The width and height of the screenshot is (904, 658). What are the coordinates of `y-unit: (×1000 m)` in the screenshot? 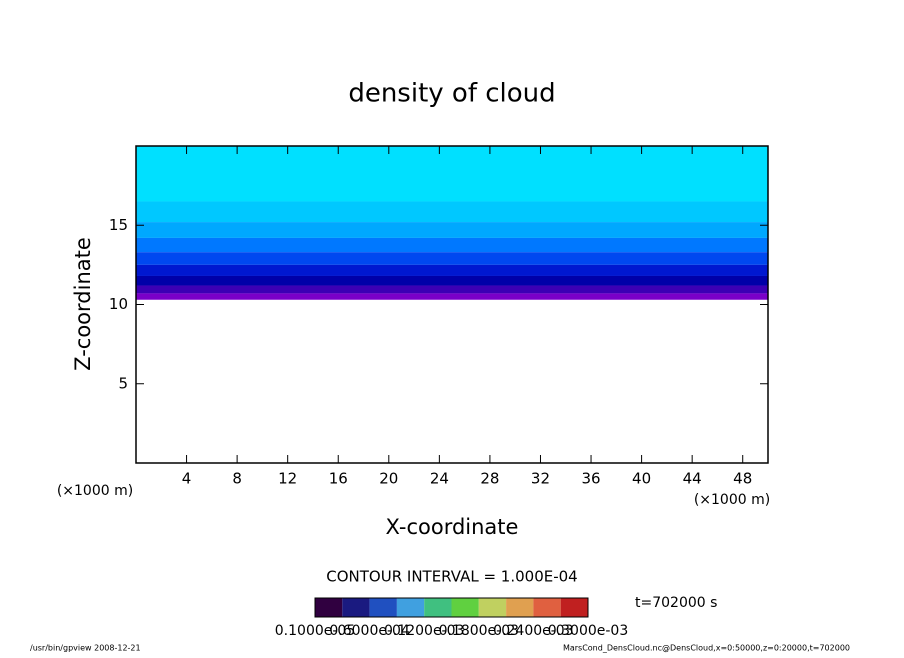 It's located at (95, 491).